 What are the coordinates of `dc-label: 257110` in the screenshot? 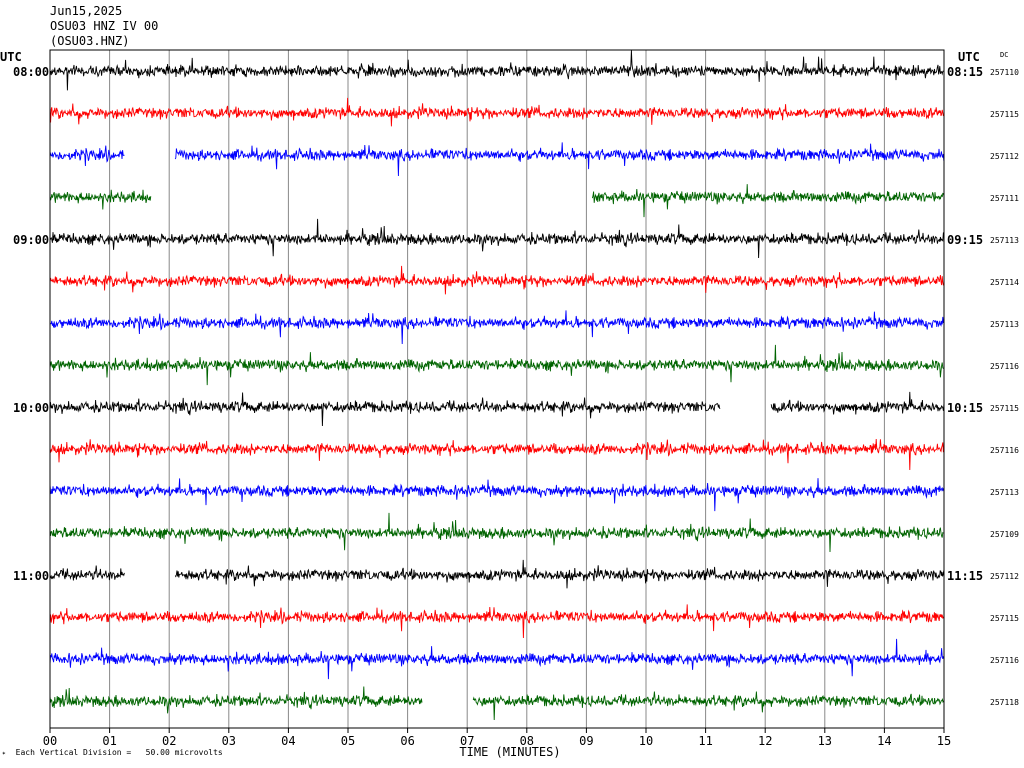 It's located at (1004, 72).